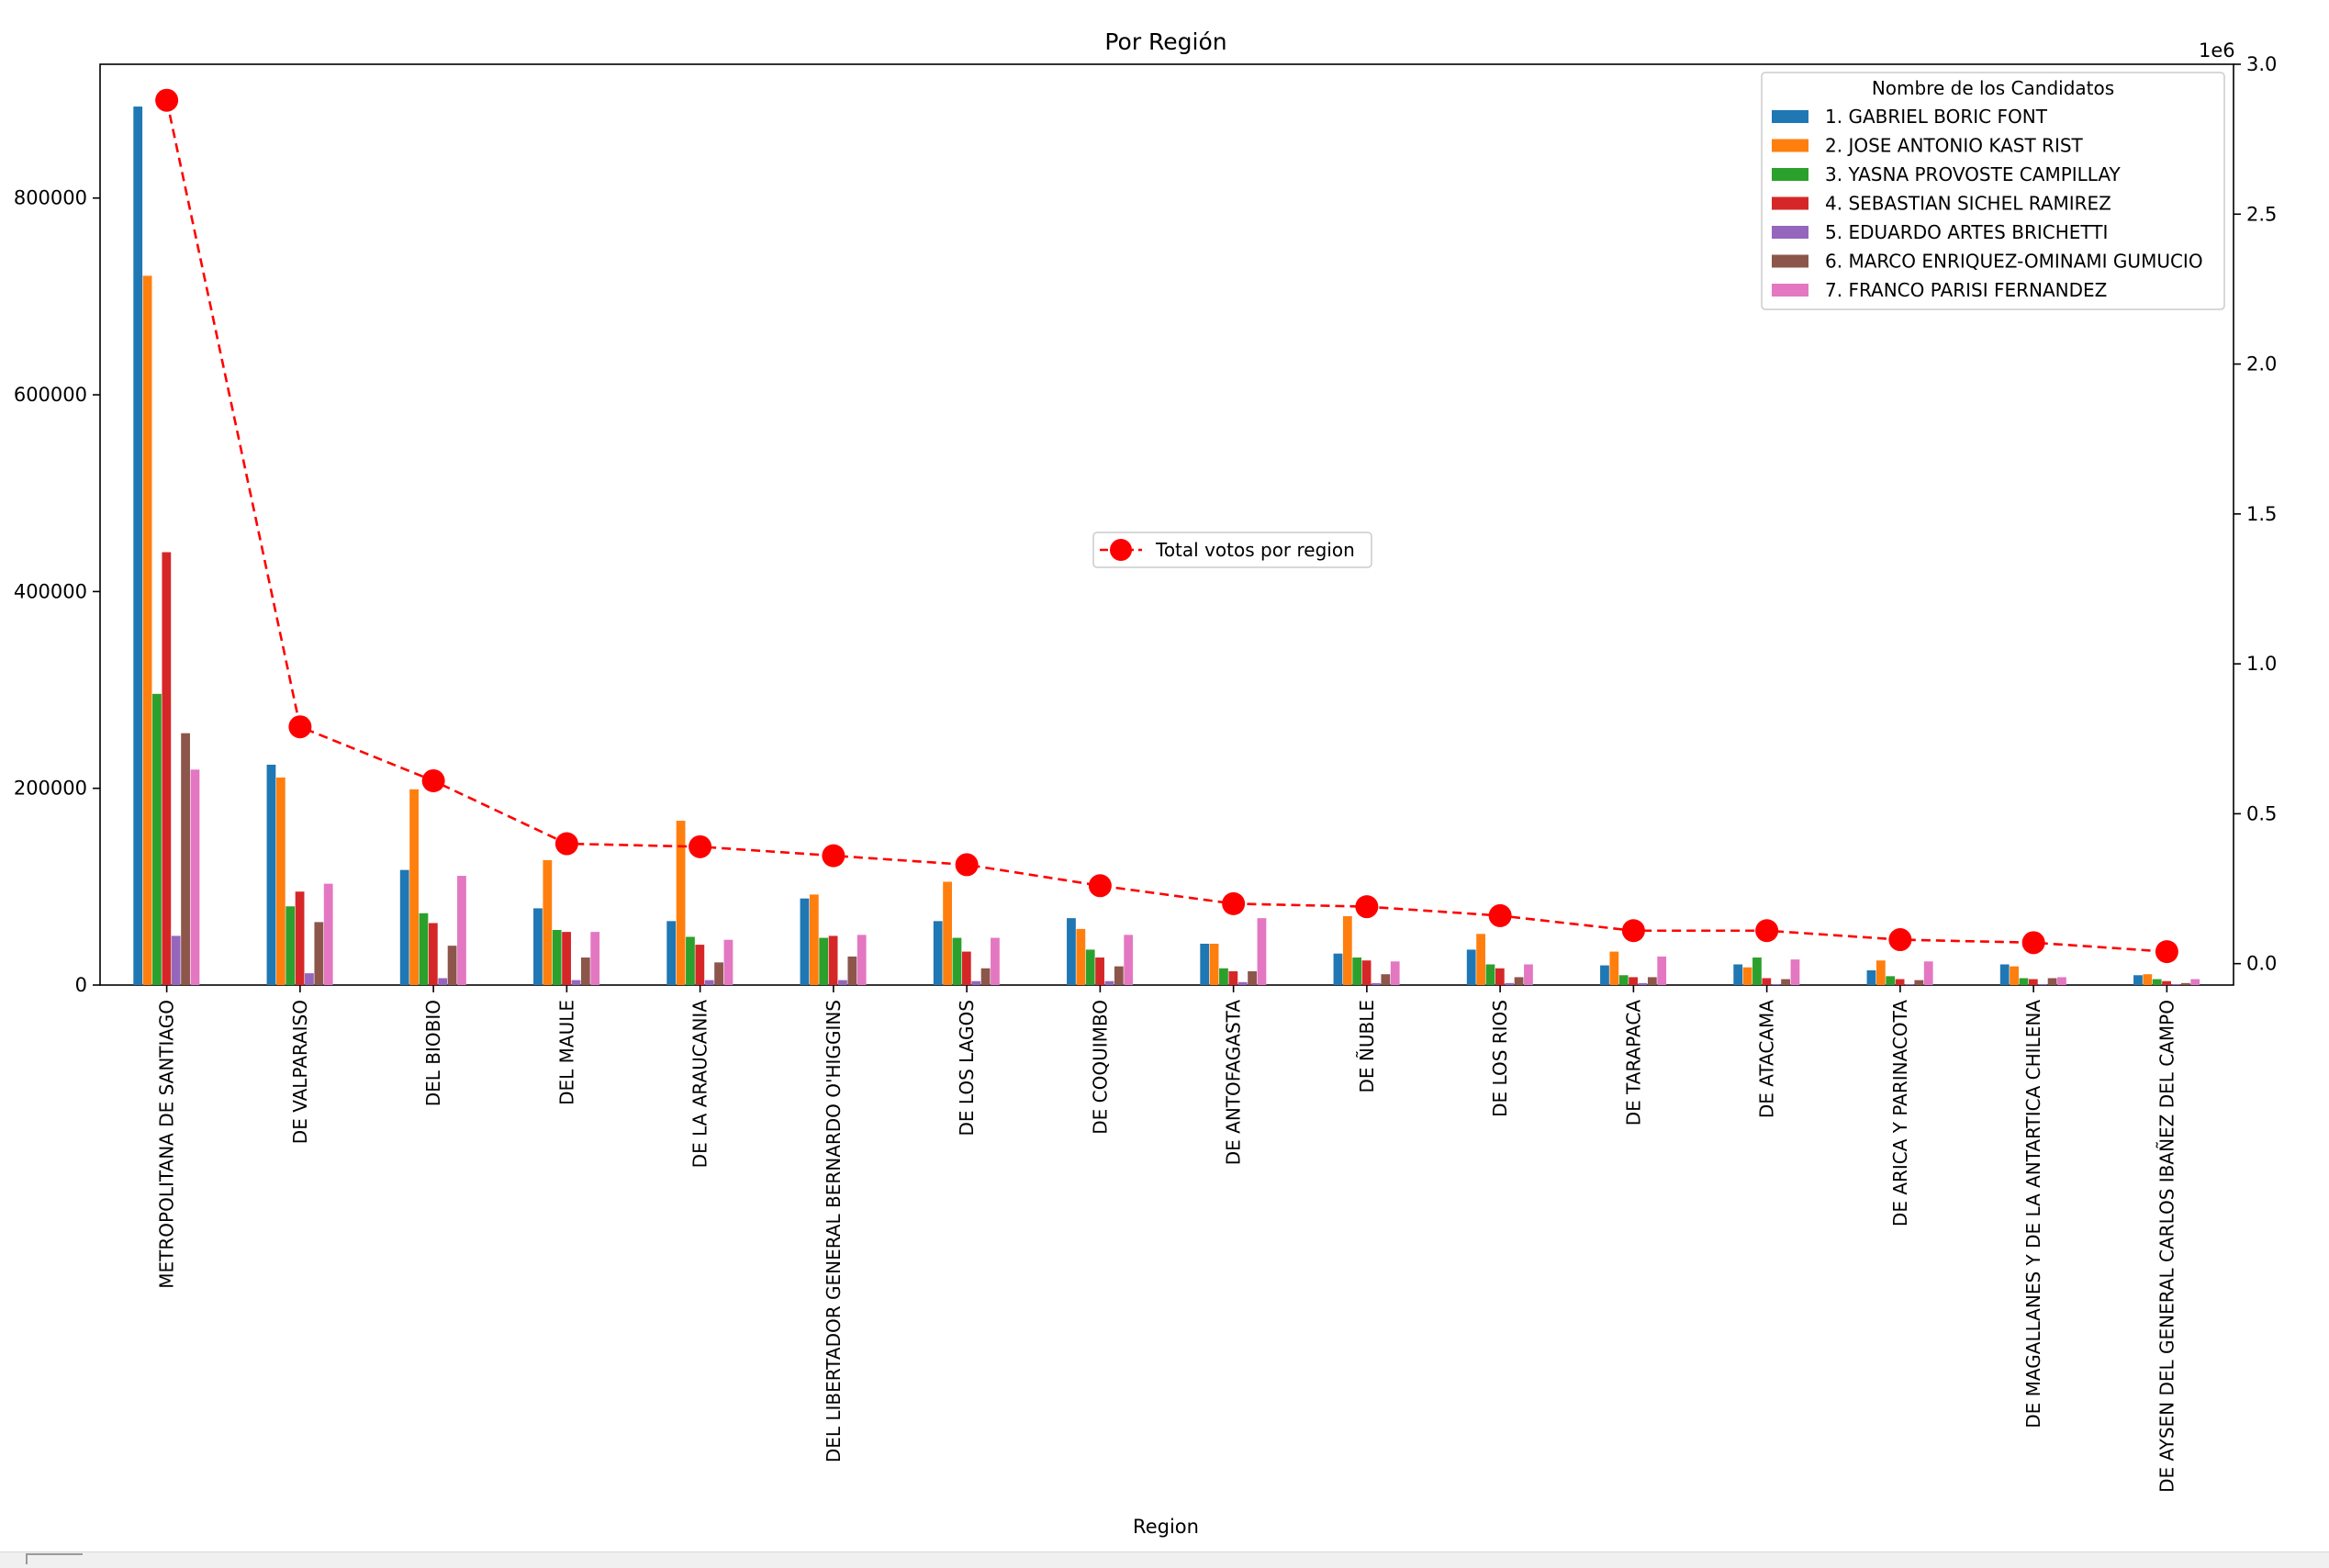  What do you see at coordinates (1165, 41) in the screenshot?
I see `chart-title: Por Región` at bounding box center [1165, 41].